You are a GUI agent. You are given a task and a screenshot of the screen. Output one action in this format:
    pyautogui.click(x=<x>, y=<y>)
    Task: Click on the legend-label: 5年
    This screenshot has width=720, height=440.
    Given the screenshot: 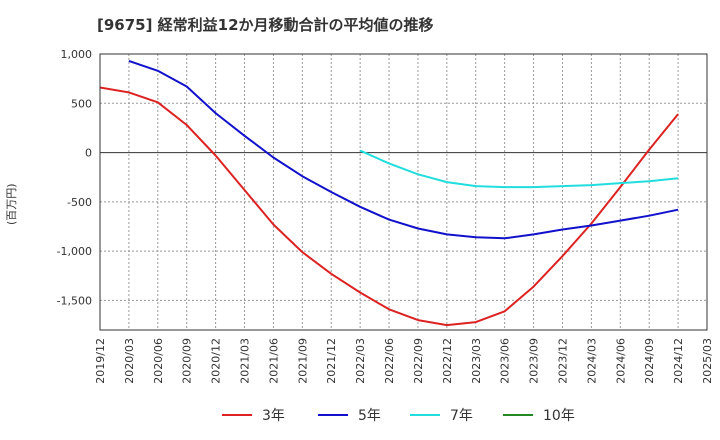 What is the action you would take?
    pyautogui.click(x=369, y=416)
    